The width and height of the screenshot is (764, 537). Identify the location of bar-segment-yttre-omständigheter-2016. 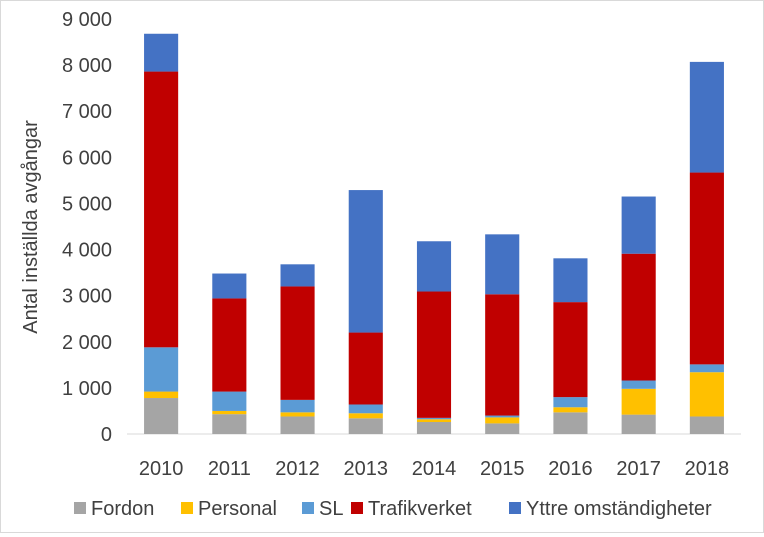
(570, 280).